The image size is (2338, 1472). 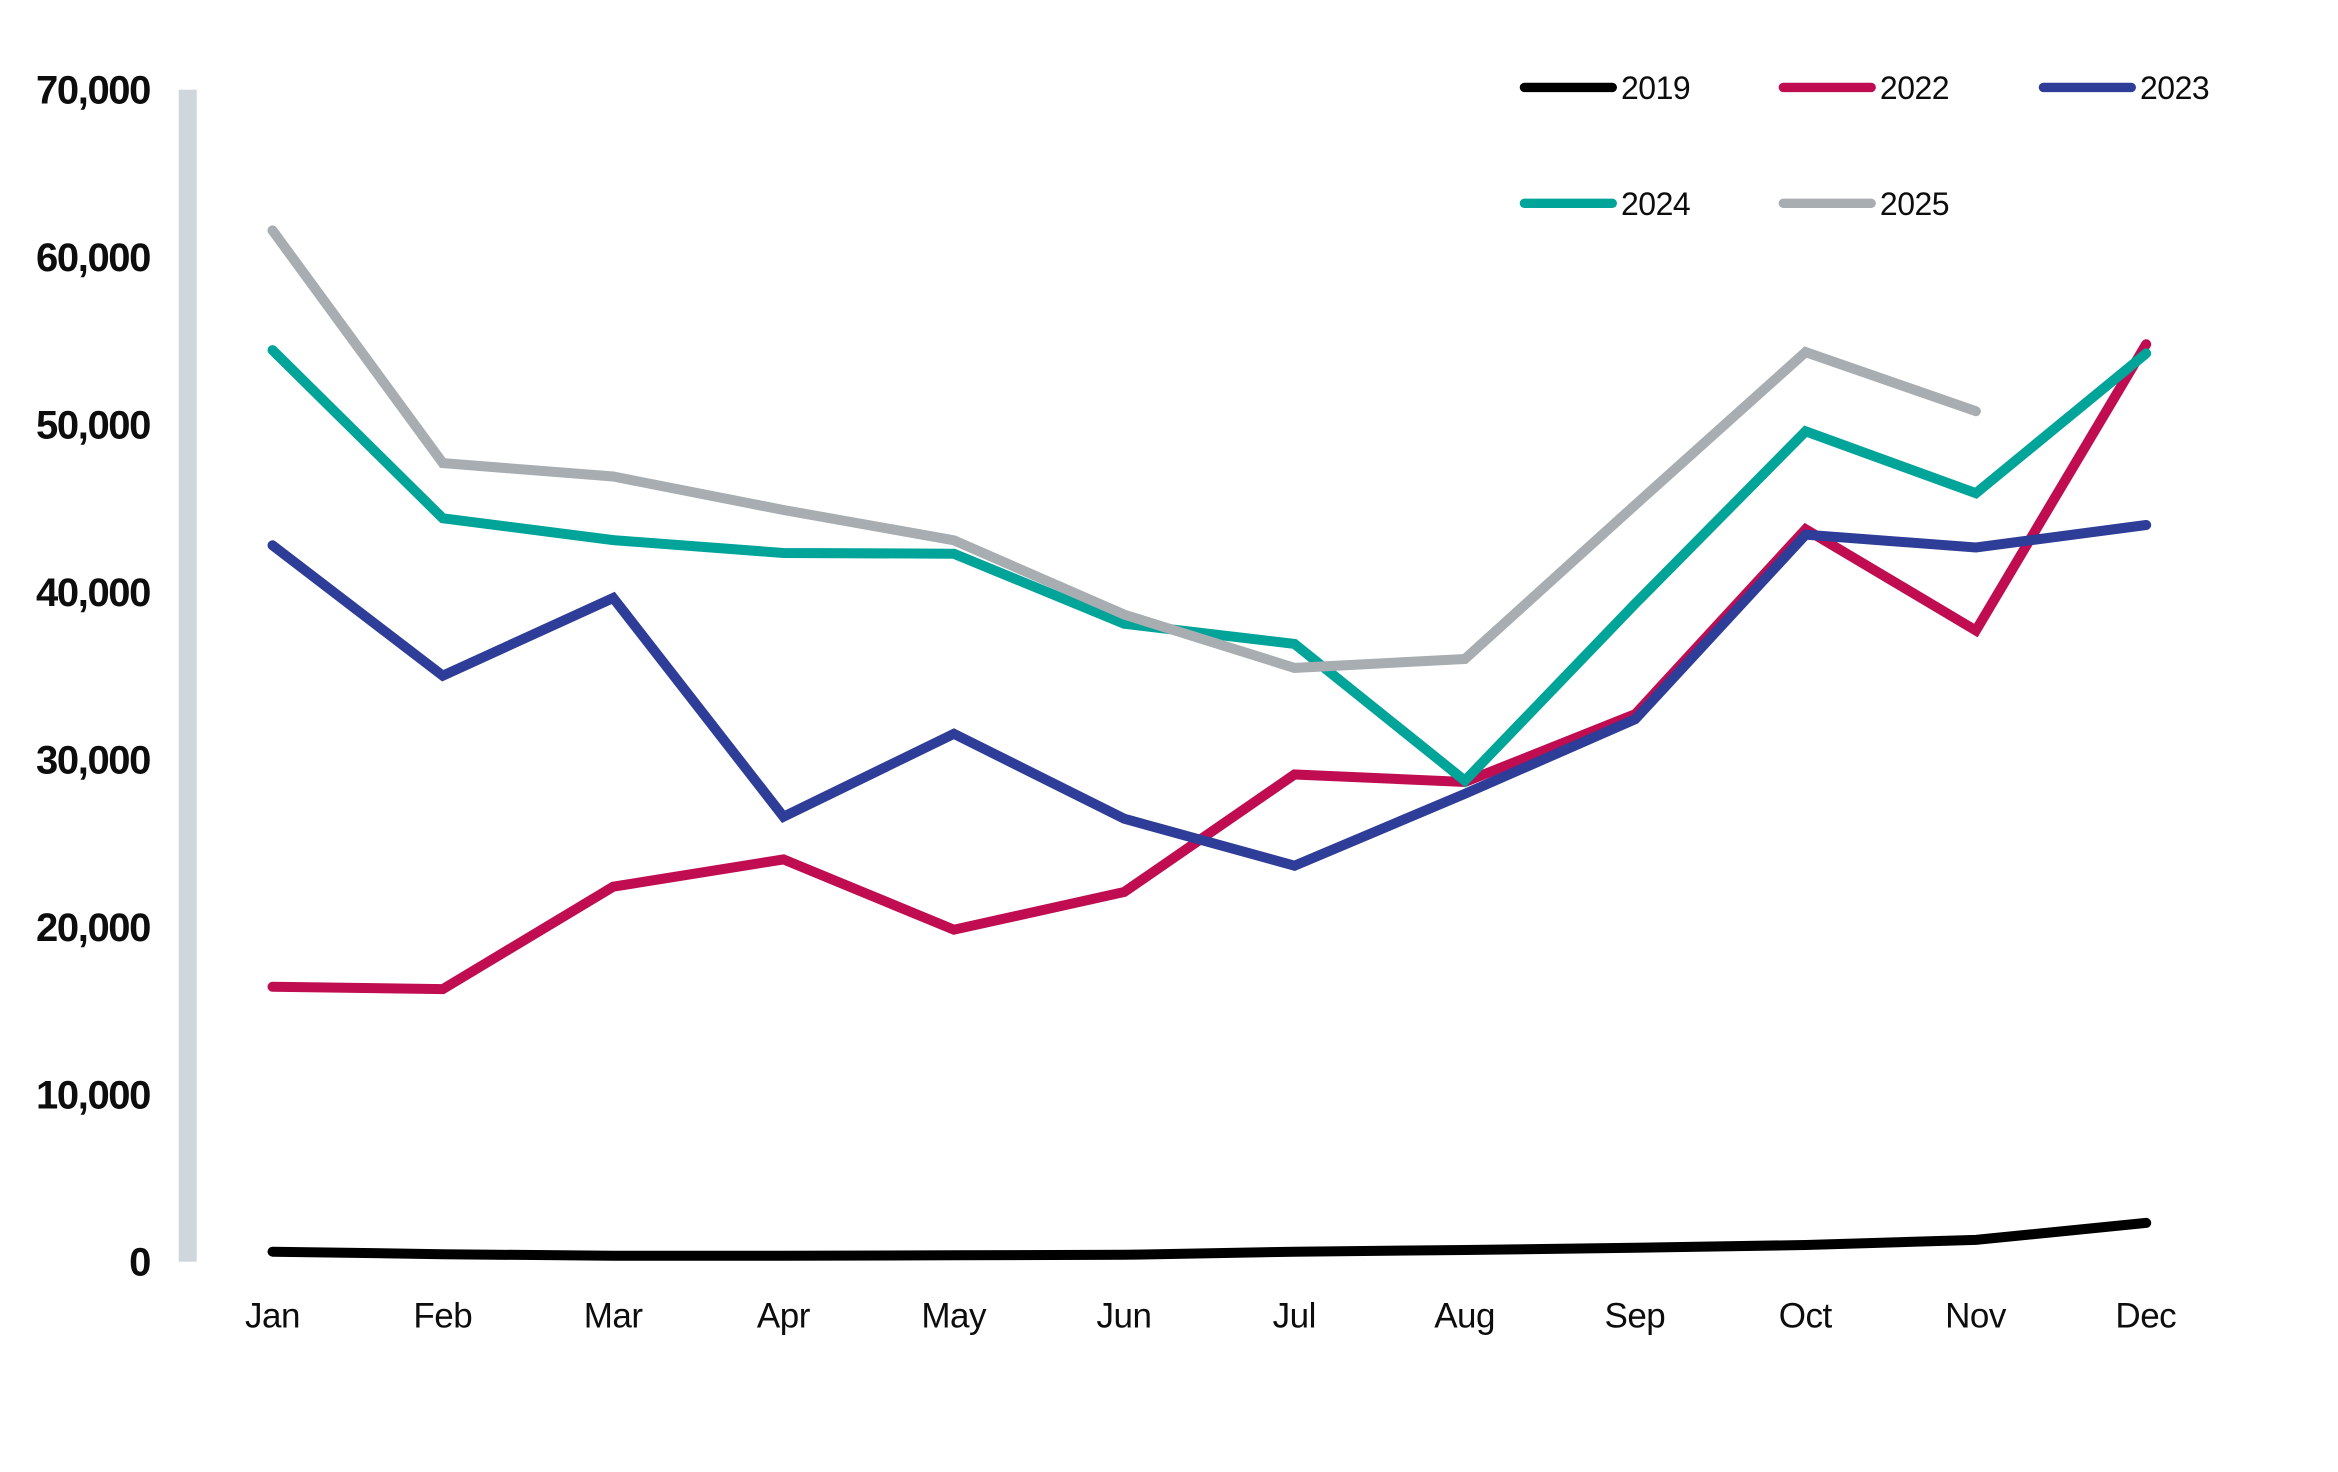 I want to click on svg-text: 2019, so click(x=1655, y=88).